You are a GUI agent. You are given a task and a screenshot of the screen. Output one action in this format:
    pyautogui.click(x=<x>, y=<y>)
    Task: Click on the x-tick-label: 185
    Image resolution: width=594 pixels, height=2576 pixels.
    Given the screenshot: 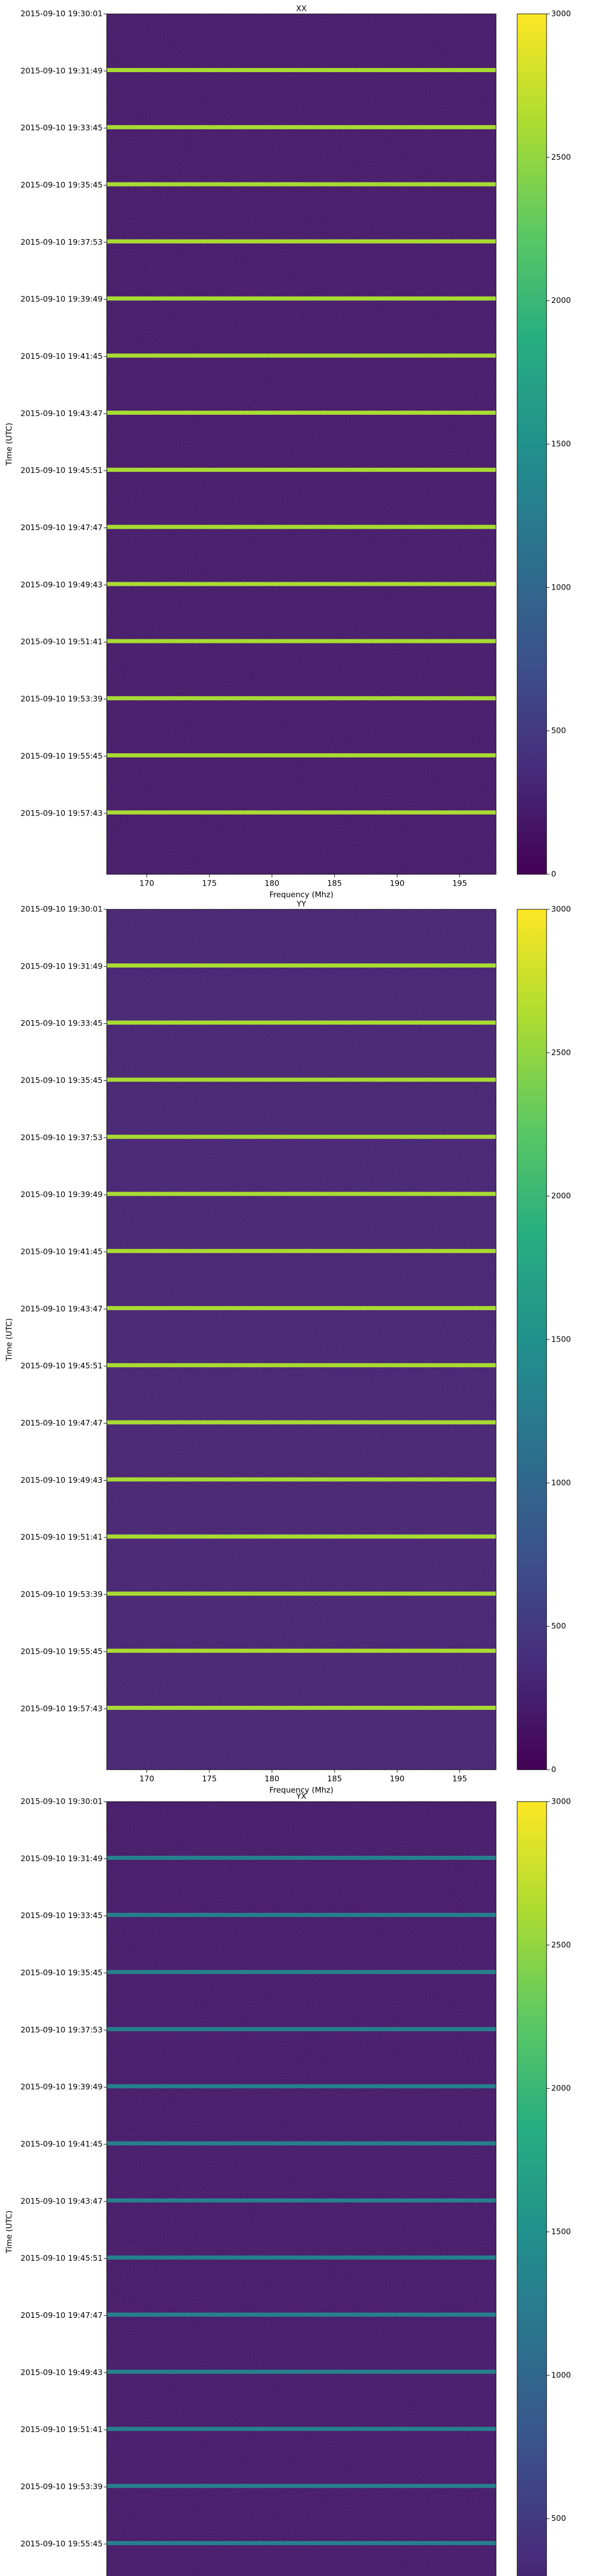 What is the action you would take?
    pyautogui.click(x=334, y=883)
    